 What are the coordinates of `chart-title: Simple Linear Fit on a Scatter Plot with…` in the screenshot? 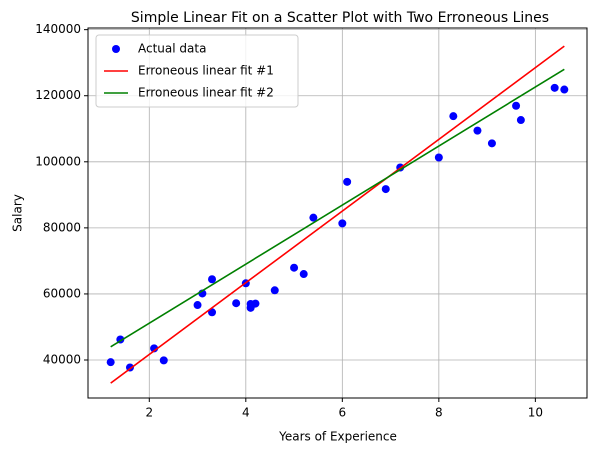 It's located at (340, 18).